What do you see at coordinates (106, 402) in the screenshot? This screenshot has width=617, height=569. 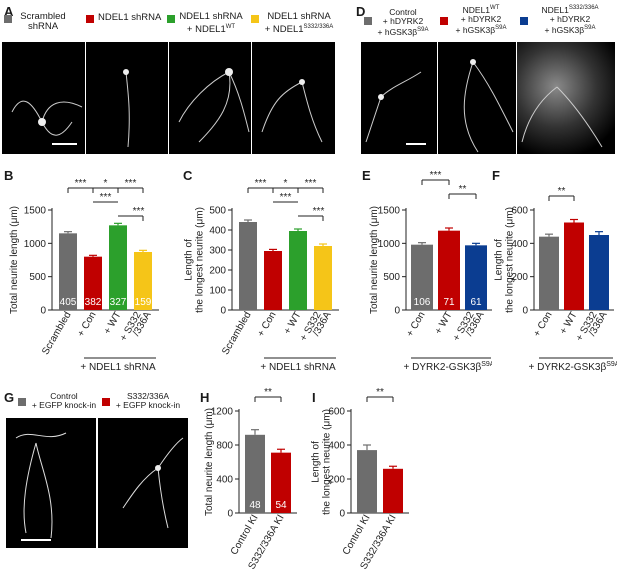 I see `legend-swatch-s332-ki` at bounding box center [106, 402].